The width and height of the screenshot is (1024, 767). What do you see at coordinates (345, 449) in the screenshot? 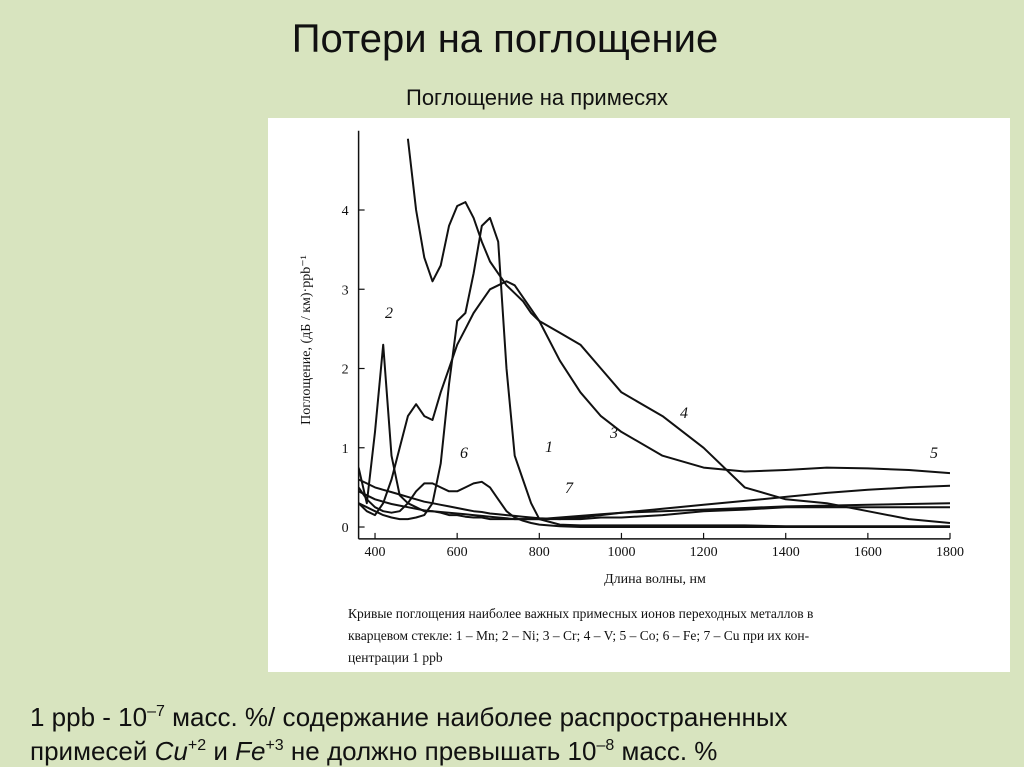
I see `y-tick-label: 1` at bounding box center [345, 449].